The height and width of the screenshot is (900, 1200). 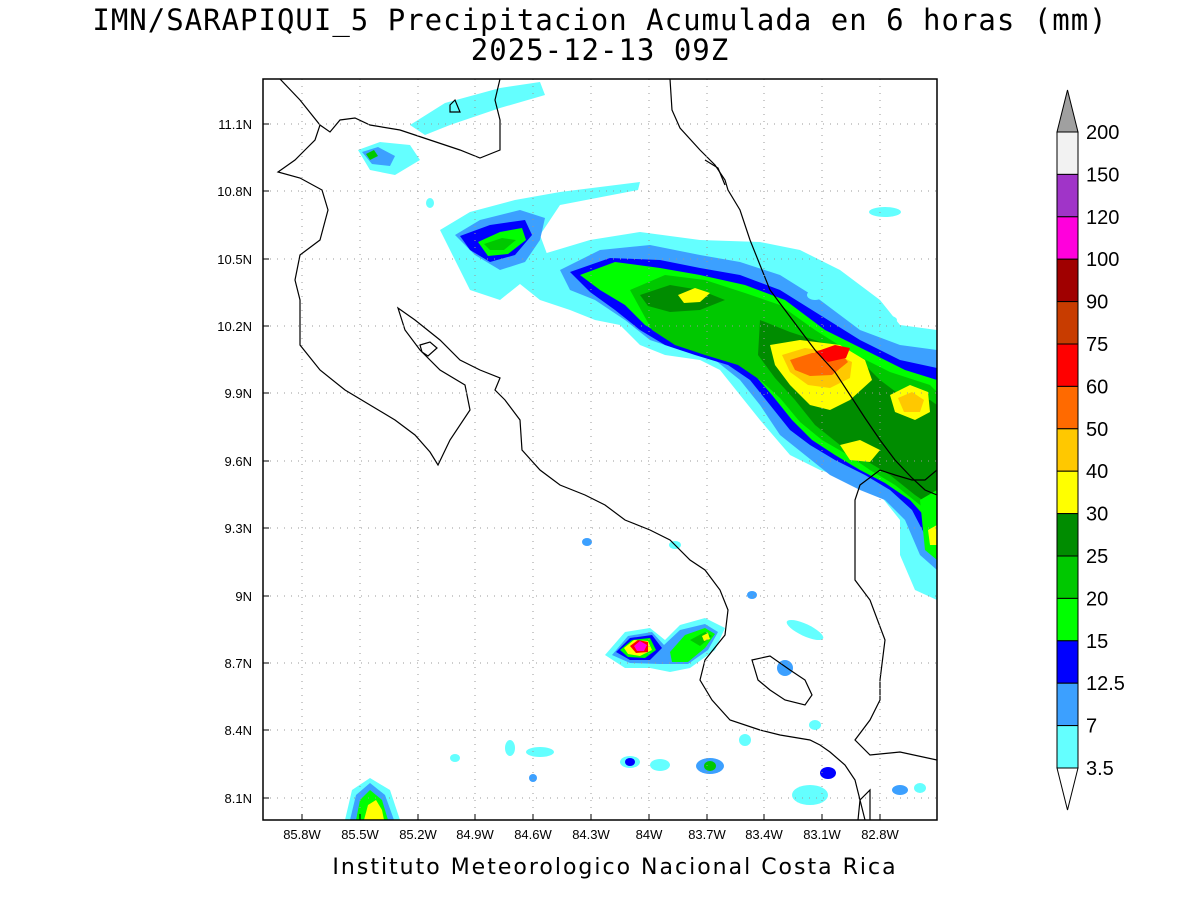 What do you see at coordinates (1097, 303) in the screenshot?
I see `colorbar-label: 90` at bounding box center [1097, 303].